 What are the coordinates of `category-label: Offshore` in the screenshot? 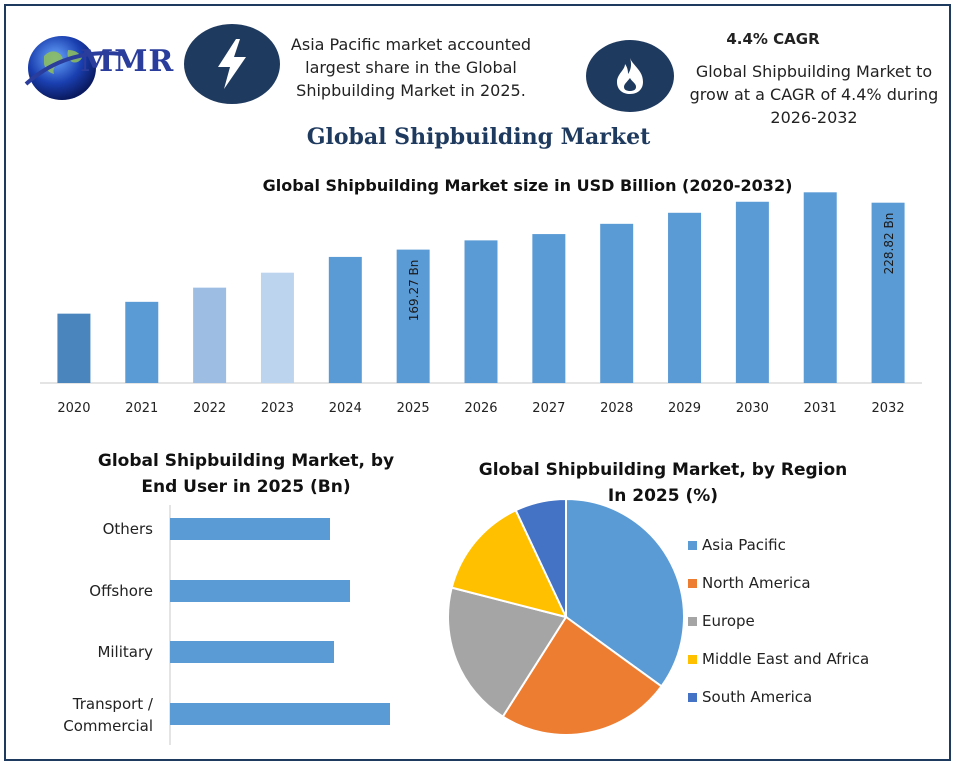 It's located at (121, 591).